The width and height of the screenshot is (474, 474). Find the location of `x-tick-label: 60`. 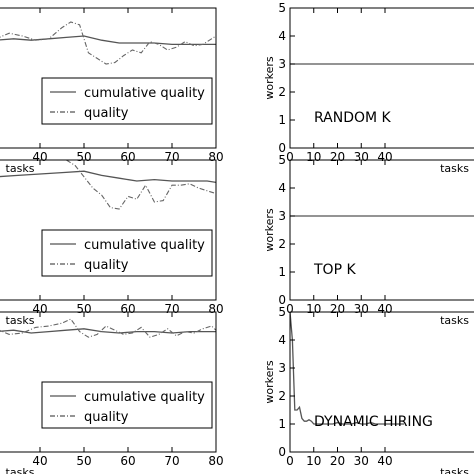

x-tick-label: 60 is located at coordinates (127, 461).